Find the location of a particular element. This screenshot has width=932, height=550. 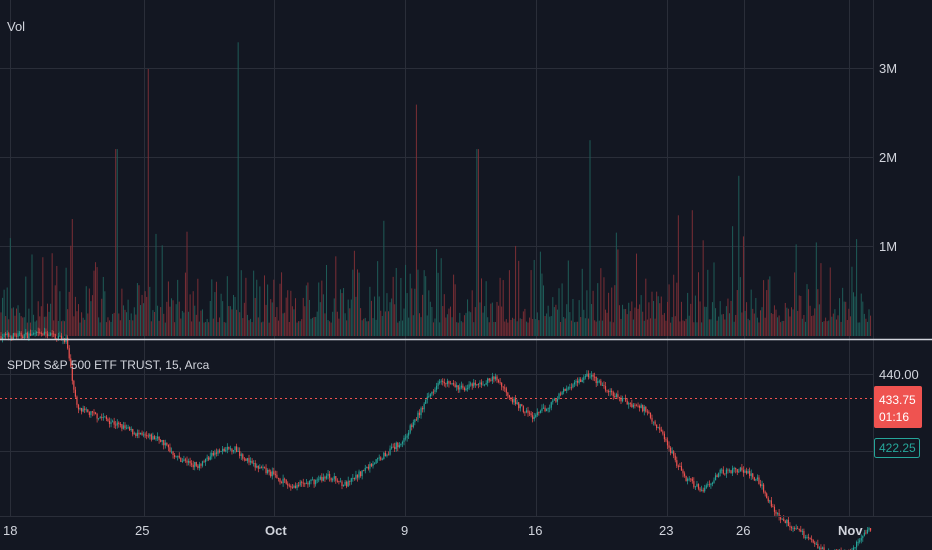

time-axis: 18 25 Oct 9 16 23 26 Nov is located at coordinates (433, 530).